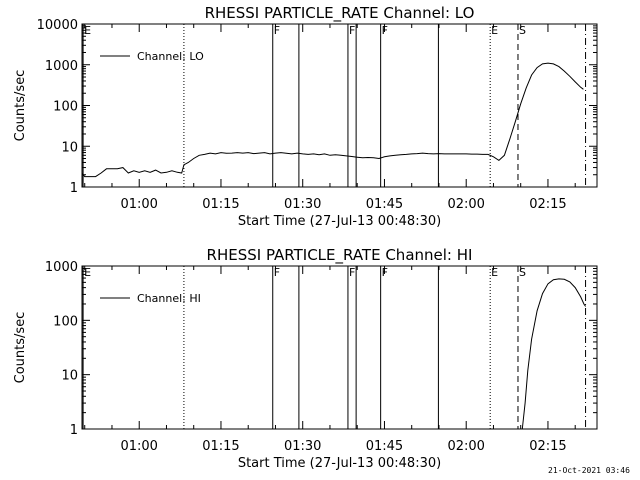  Describe the element at coordinates (589, 470) in the screenshot. I see `footer-timestamp: 21-Oct-2021 03:46` at that location.